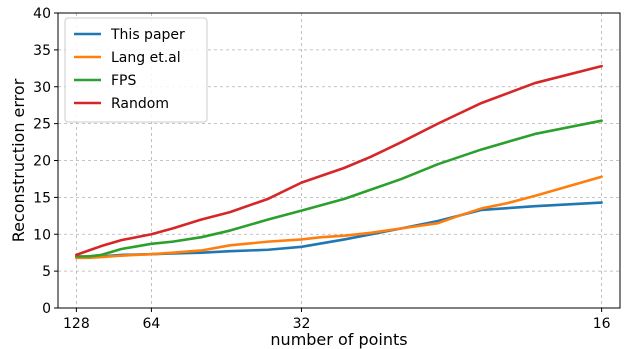 This screenshot has width=629, height=349. I want to click on legend: This paper Lang et.al FPS Random, so click(136, 70).